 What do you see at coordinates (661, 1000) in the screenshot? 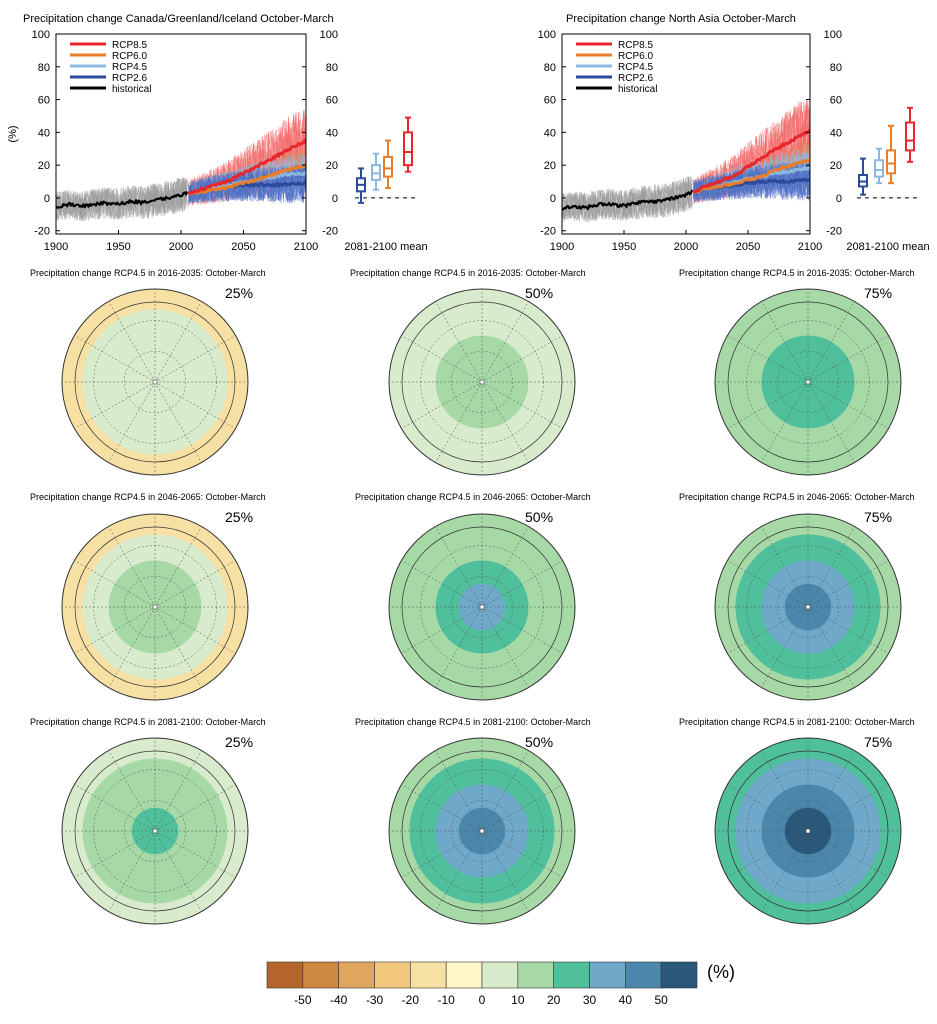
I see `colorbar-tick-label: 50` at bounding box center [661, 1000].